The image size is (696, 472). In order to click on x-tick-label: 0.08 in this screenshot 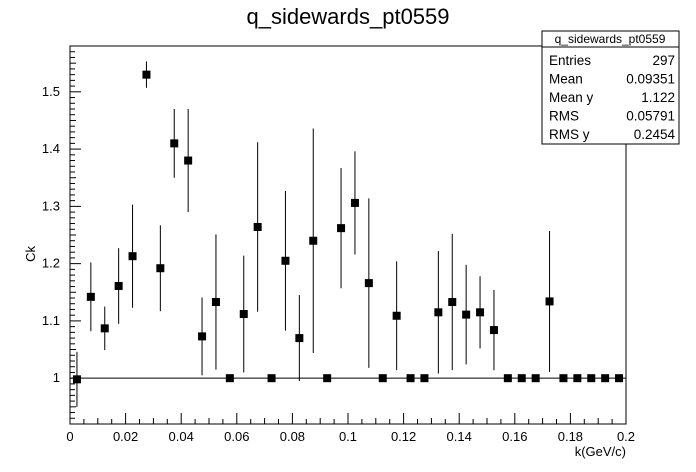, I will do `click(292, 436)`.